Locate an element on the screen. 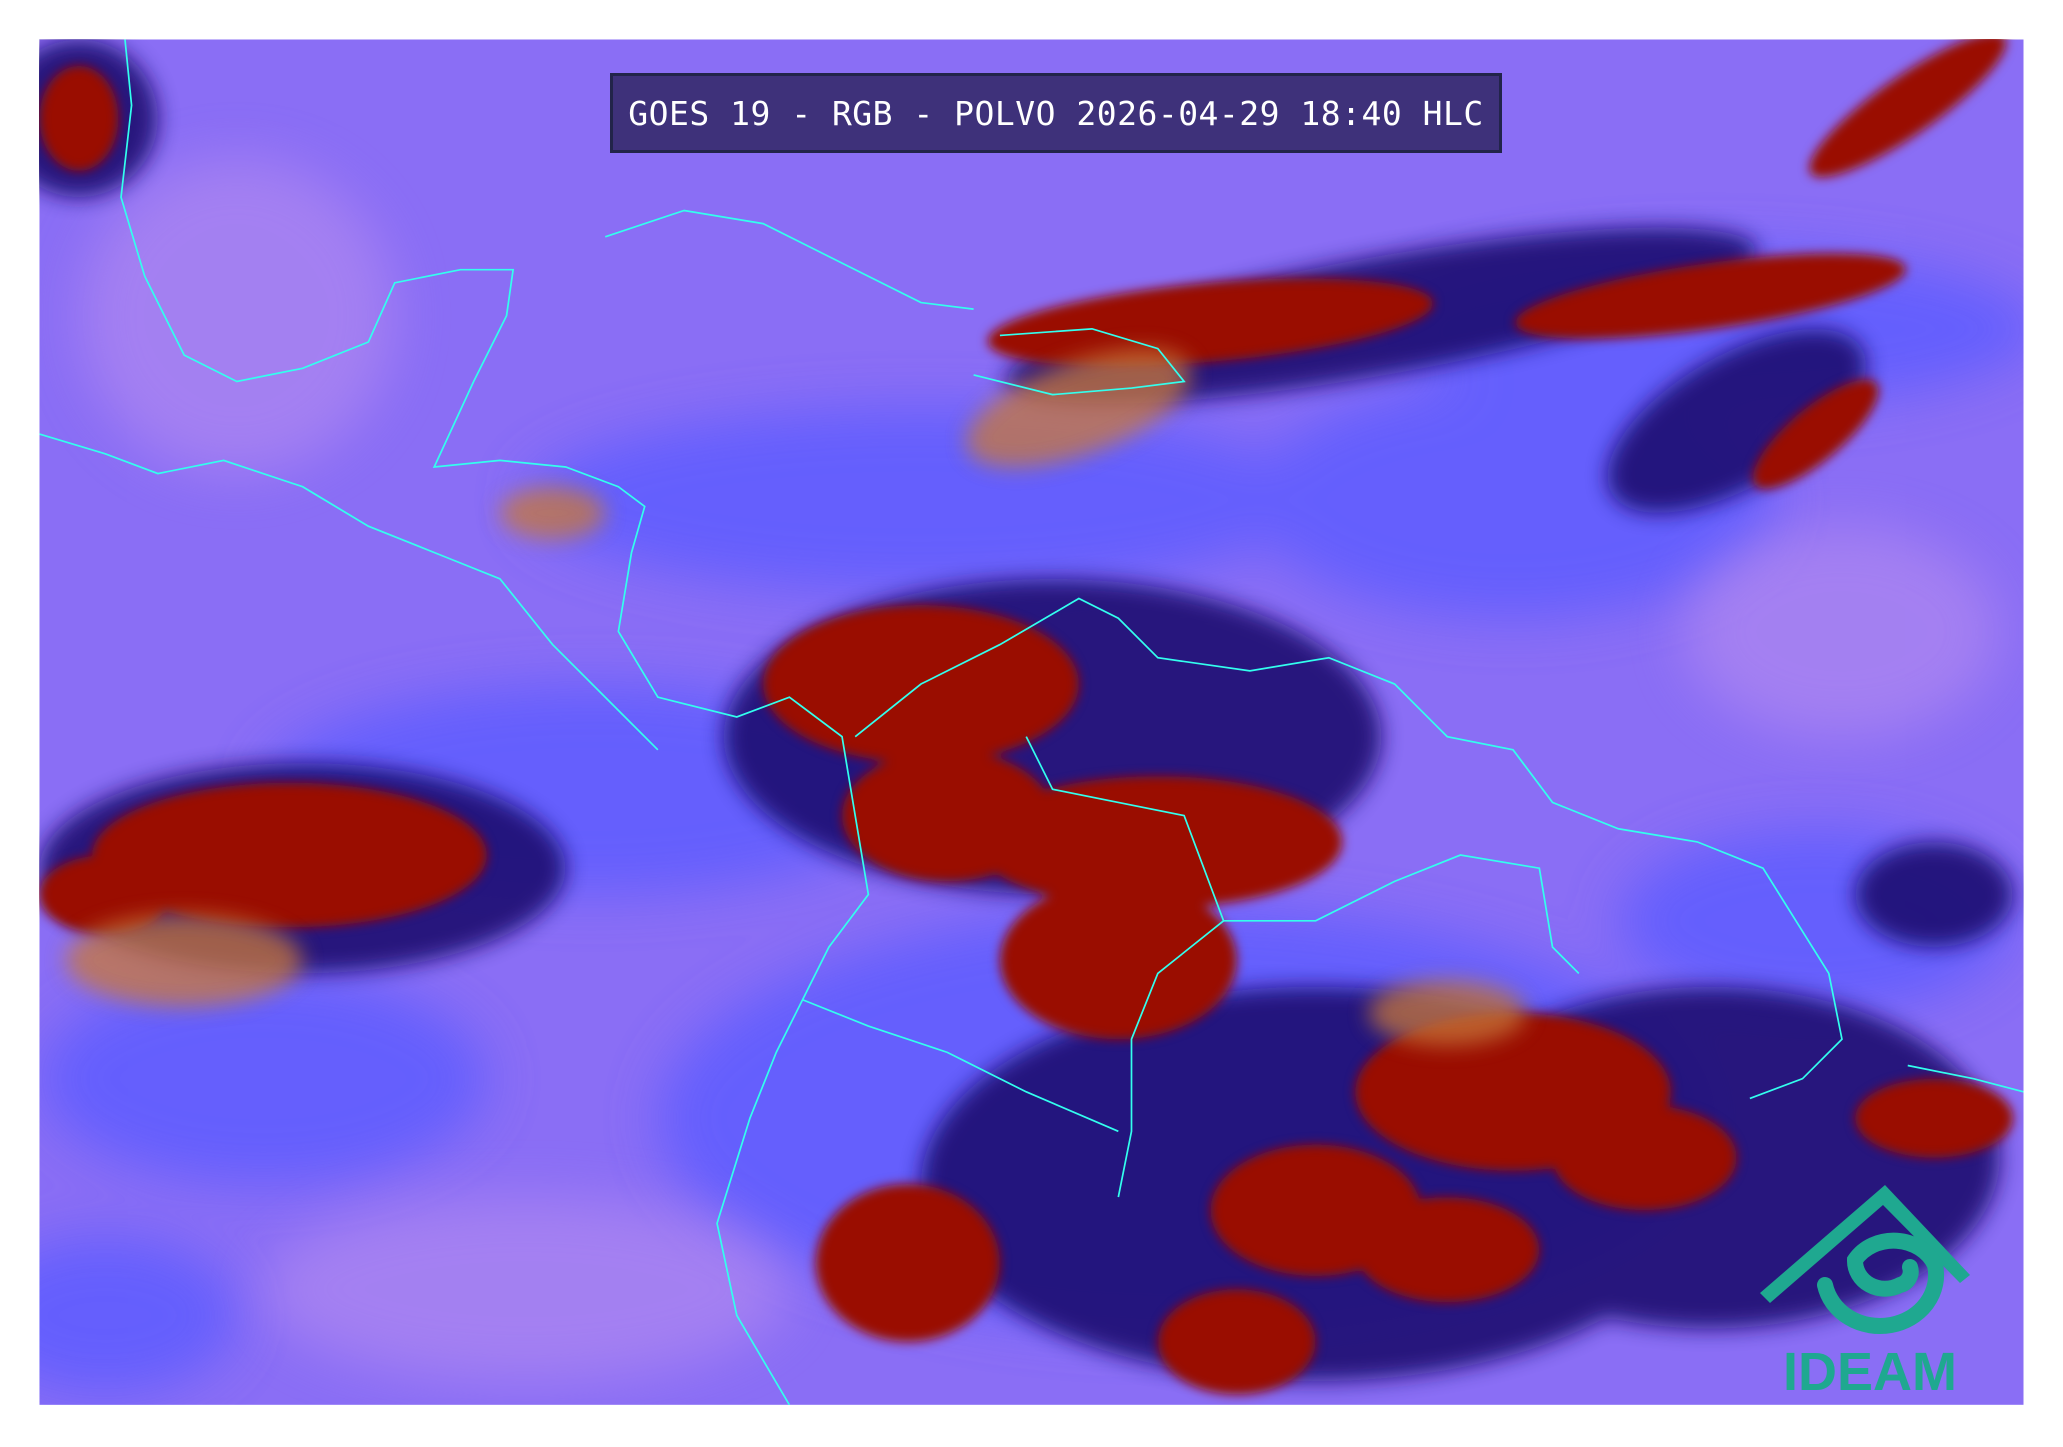 The height and width of the screenshot is (1447, 2063). ideam-logo-text: IDEAM is located at coordinates (1870, 1372).